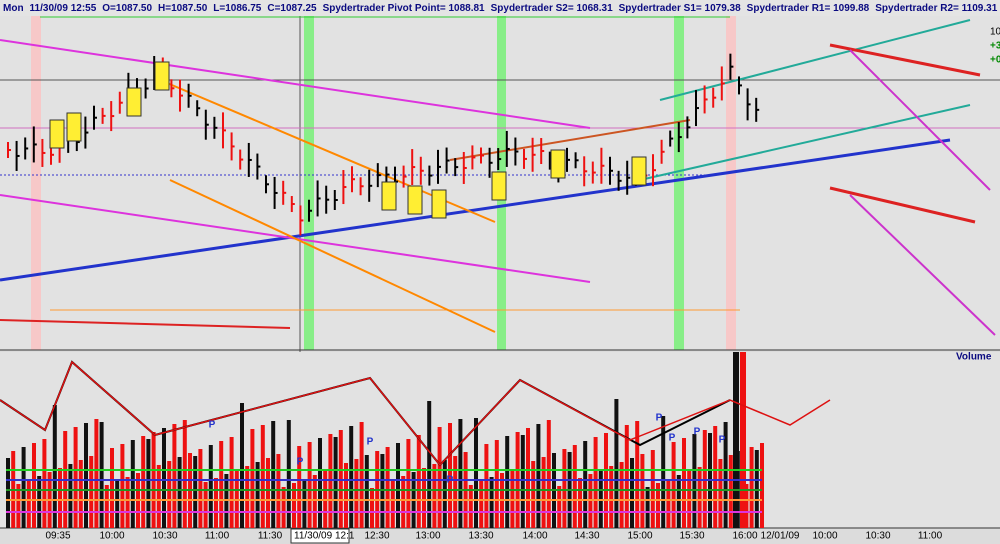 The width and height of the screenshot is (1000, 544). I want to click on header-field: O=1087.50, so click(127, 8).